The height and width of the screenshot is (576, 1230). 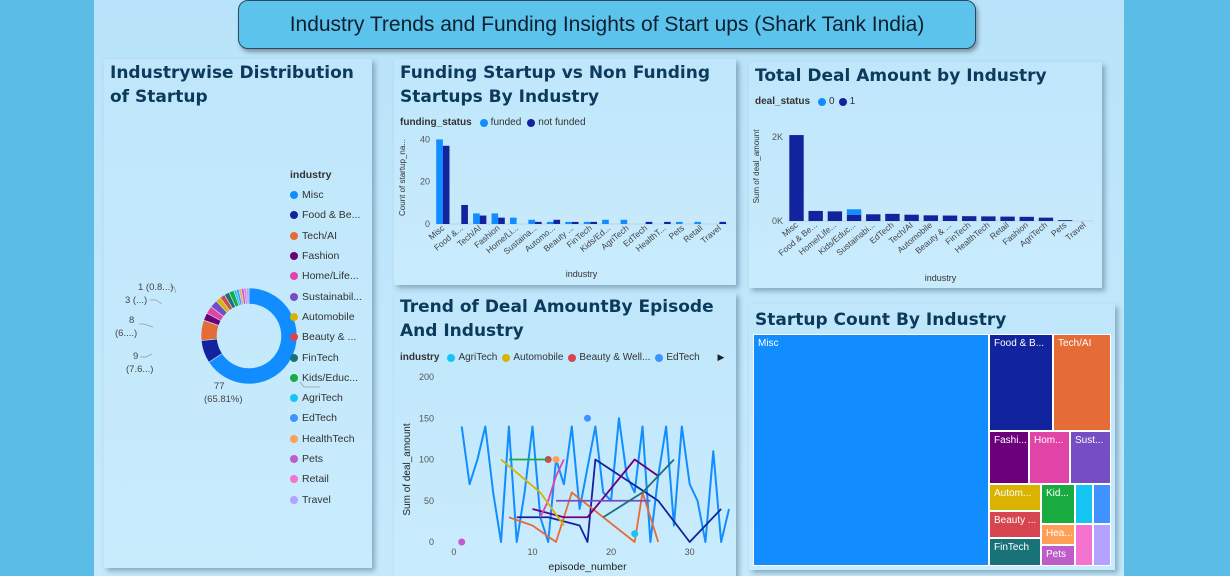 I want to click on industry-legend-item: Tech/AI, so click(x=326, y=236).